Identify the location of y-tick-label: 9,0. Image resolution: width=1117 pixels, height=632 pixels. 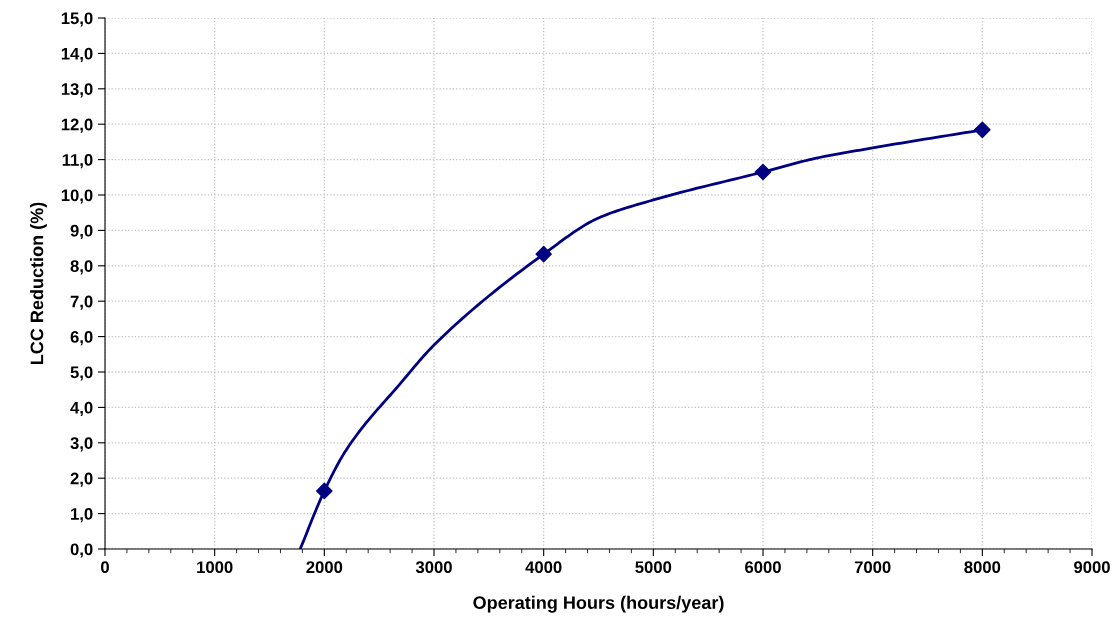
(81, 232).